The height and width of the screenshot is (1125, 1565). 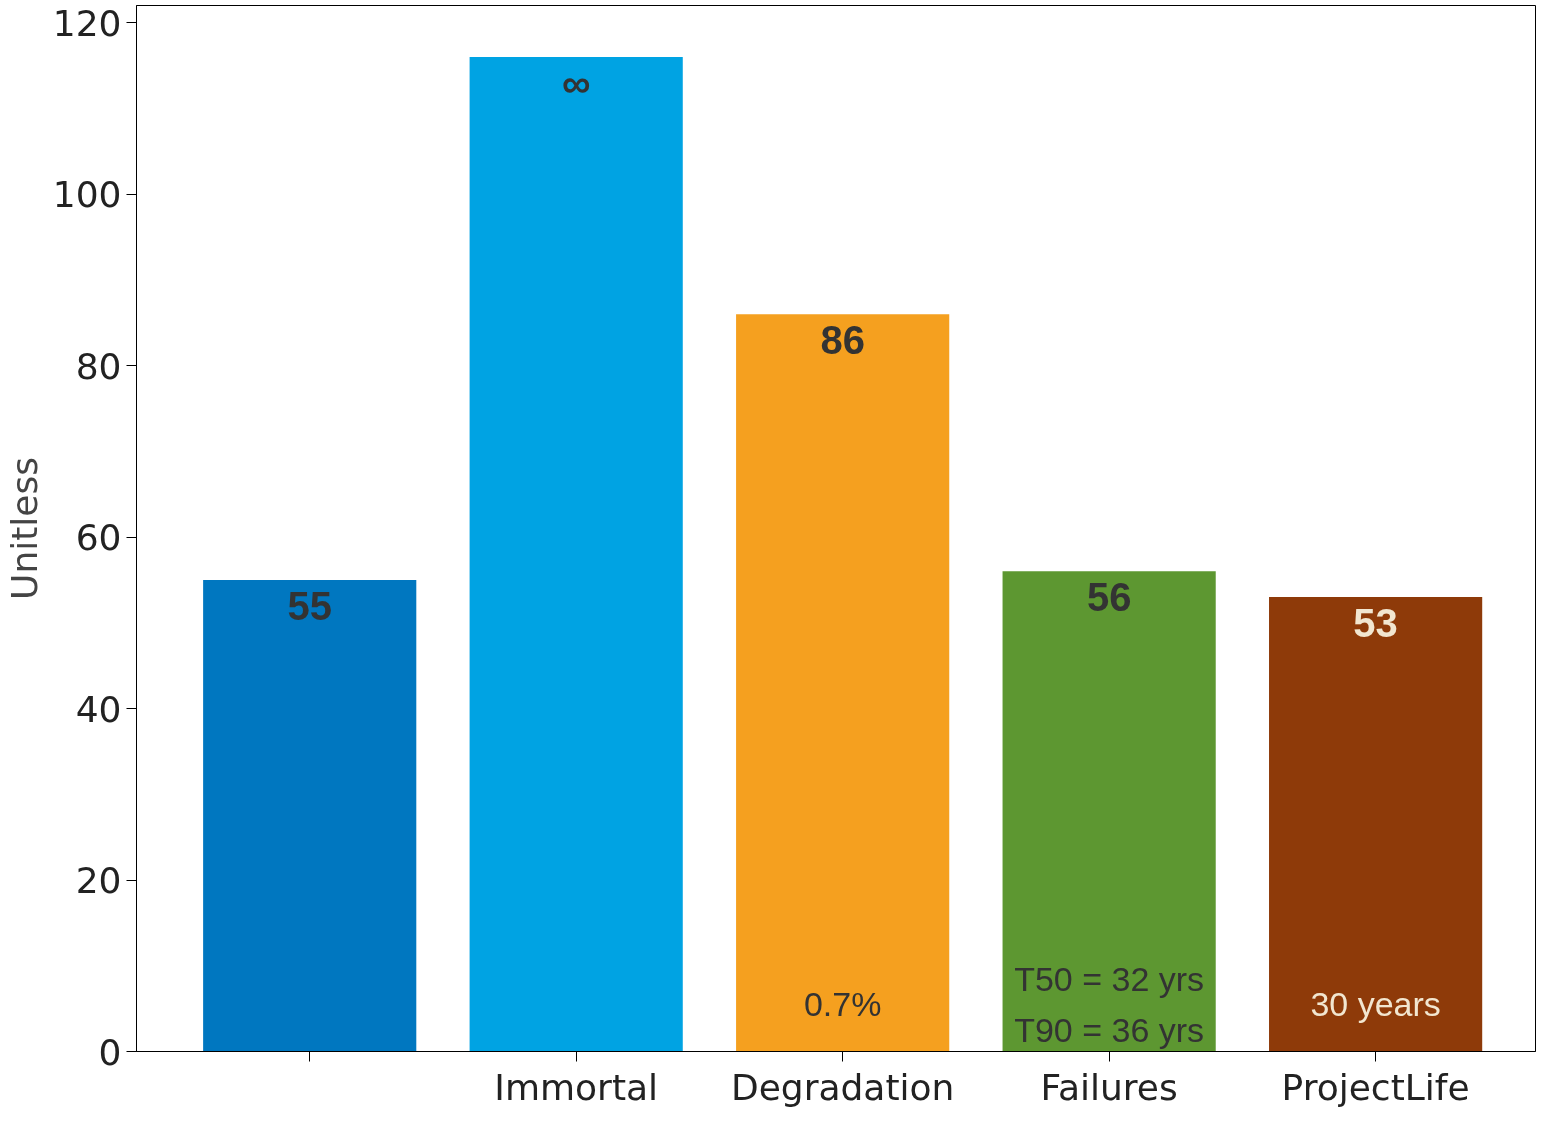 What do you see at coordinates (110, 1052) in the screenshot?
I see `y-tick-label: 0` at bounding box center [110, 1052].